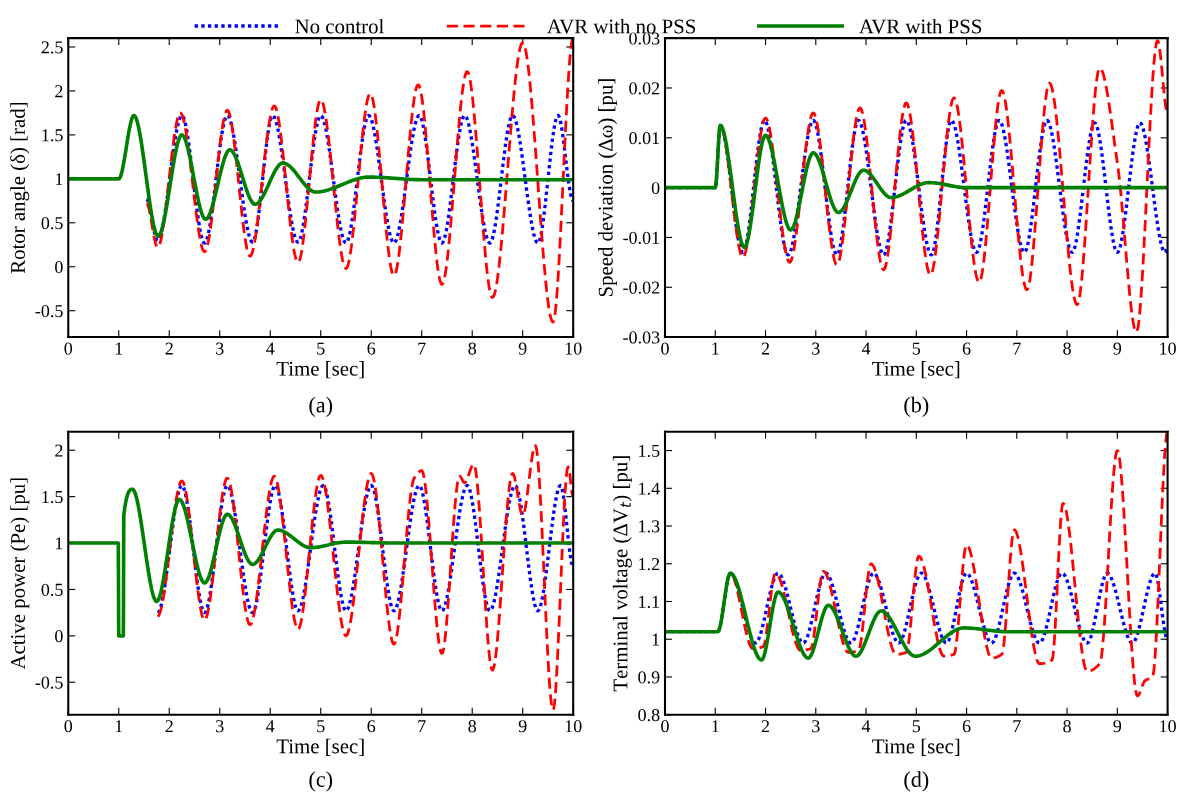 The width and height of the screenshot is (1177, 795). What do you see at coordinates (916, 781) in the screenshot?
I see `text: (d)` at bounding box center [916, 781].